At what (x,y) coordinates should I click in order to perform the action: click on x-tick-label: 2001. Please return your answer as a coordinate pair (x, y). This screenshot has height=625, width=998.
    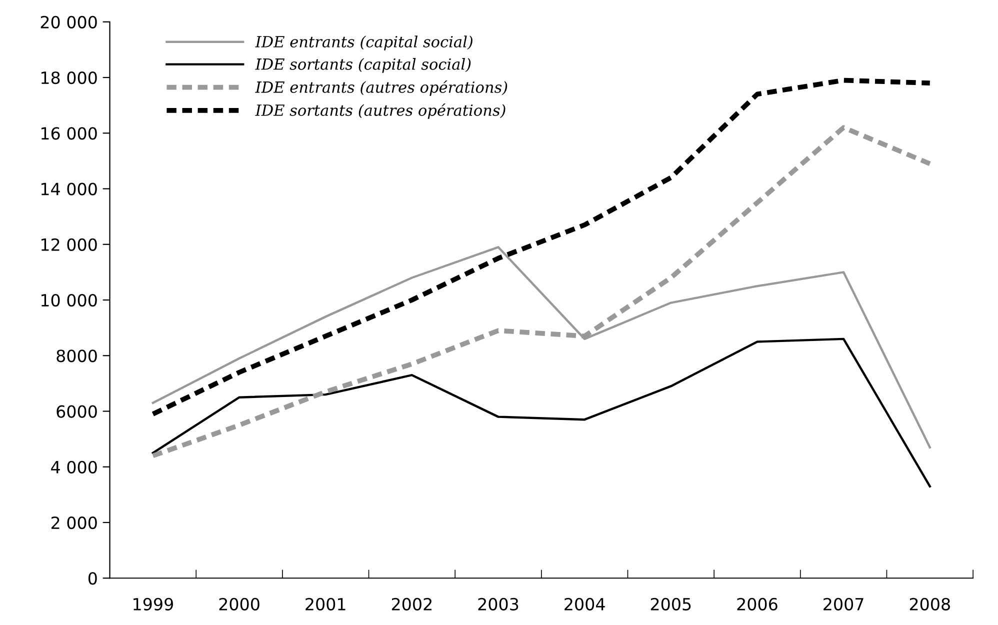
    Looking at the image, I should click on (326, 604).